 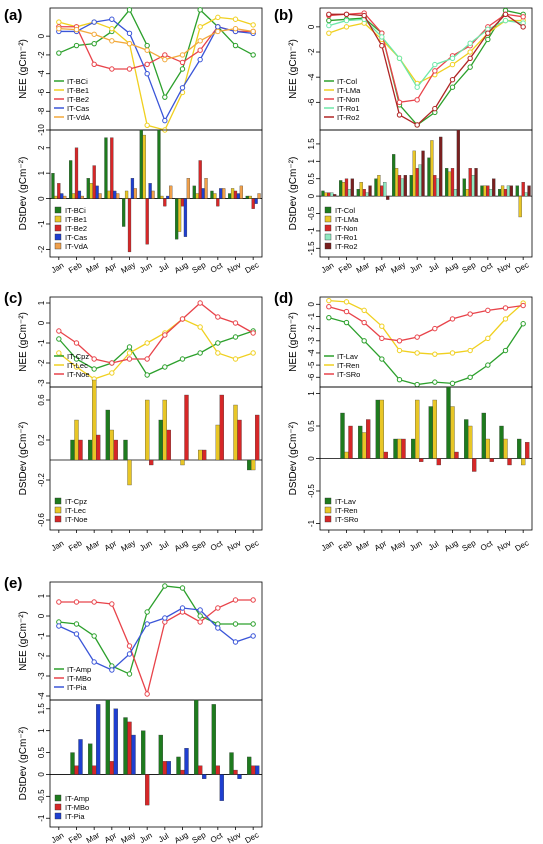 I want to click on dst-legend-entry: IT-Be2, so click(x=76, y=228).